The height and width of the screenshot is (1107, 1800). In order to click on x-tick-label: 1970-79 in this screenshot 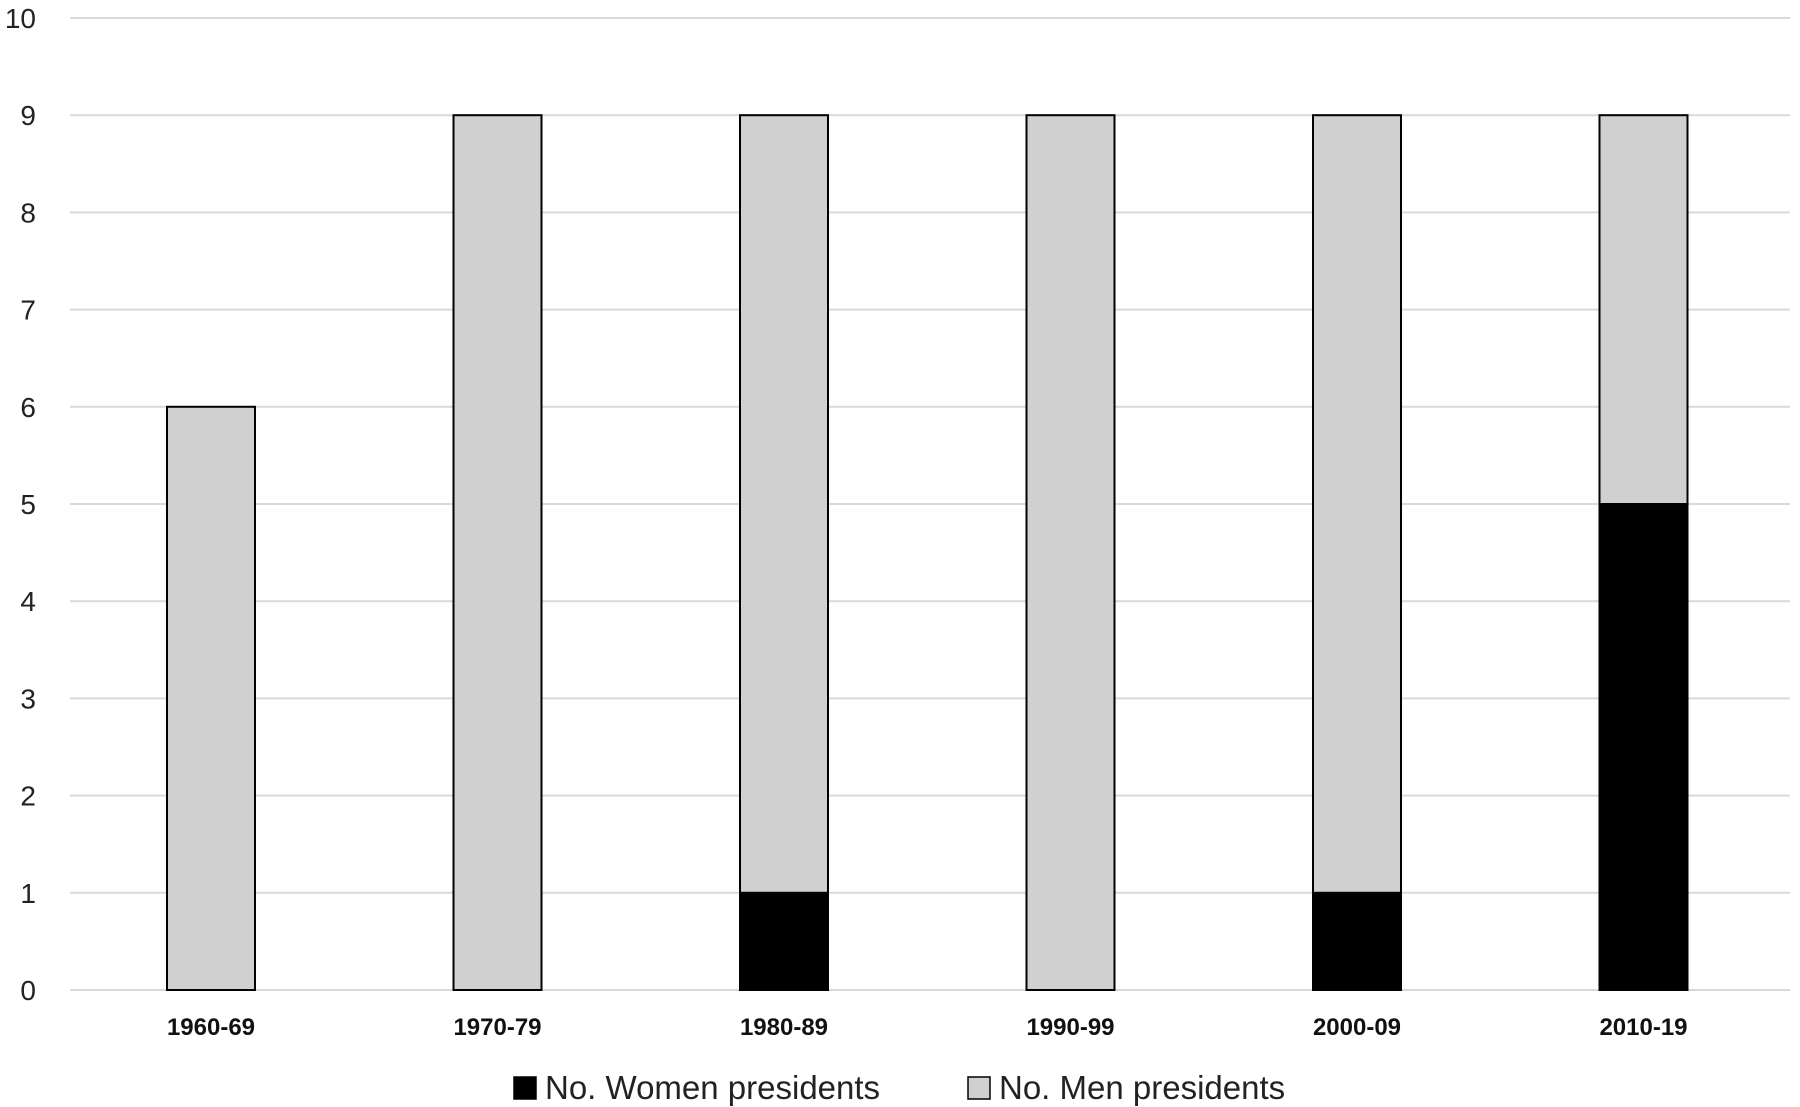, I will do `click(497, 1027)`.